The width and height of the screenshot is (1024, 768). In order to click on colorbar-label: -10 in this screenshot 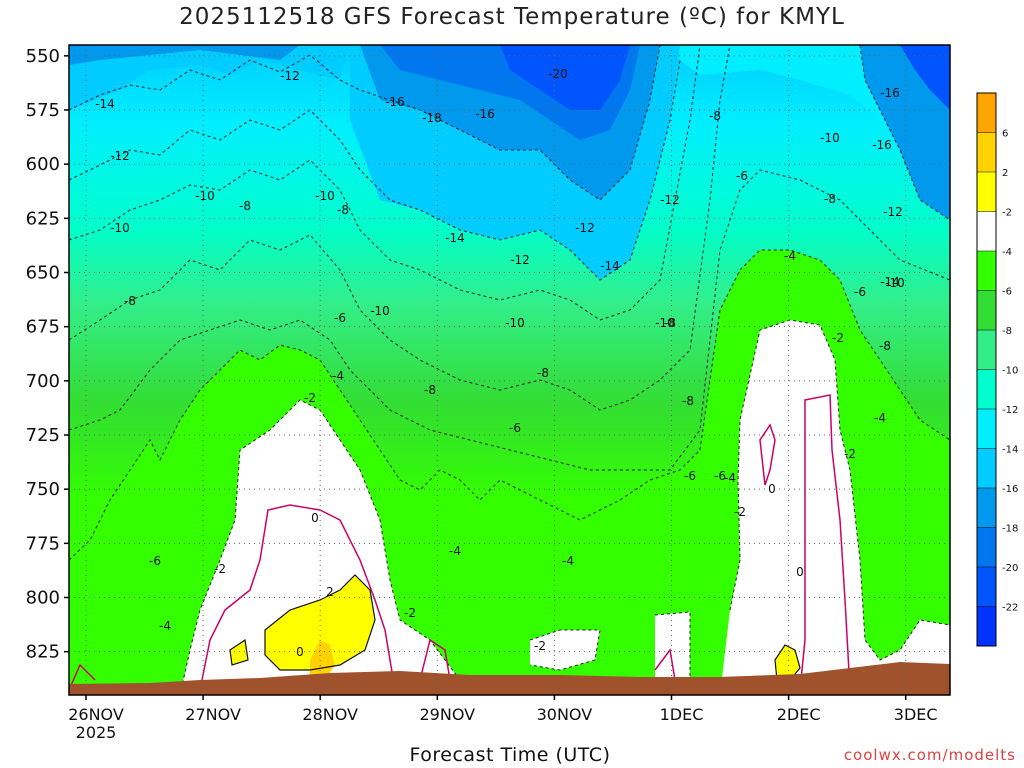, I will do `click(1010, 371)`.